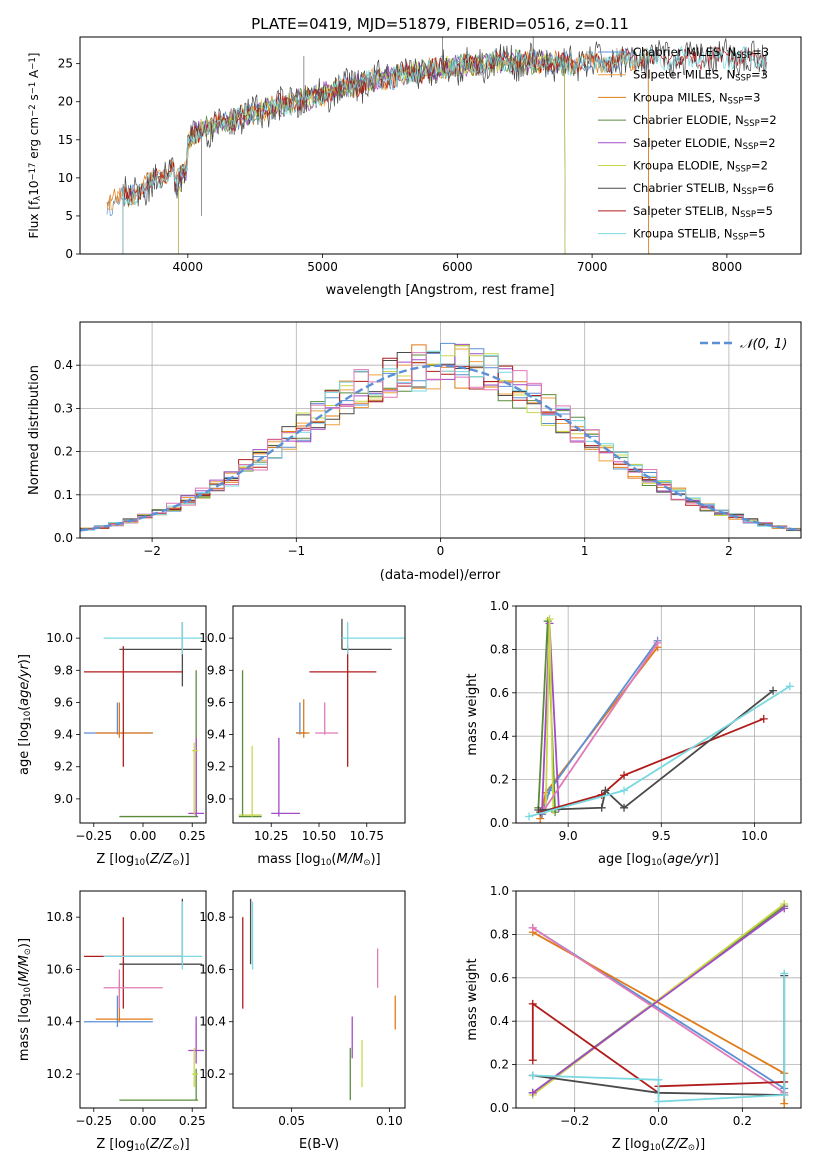  I want to click on label-part: Chabrier ELODIE, N, so click(688, 120).